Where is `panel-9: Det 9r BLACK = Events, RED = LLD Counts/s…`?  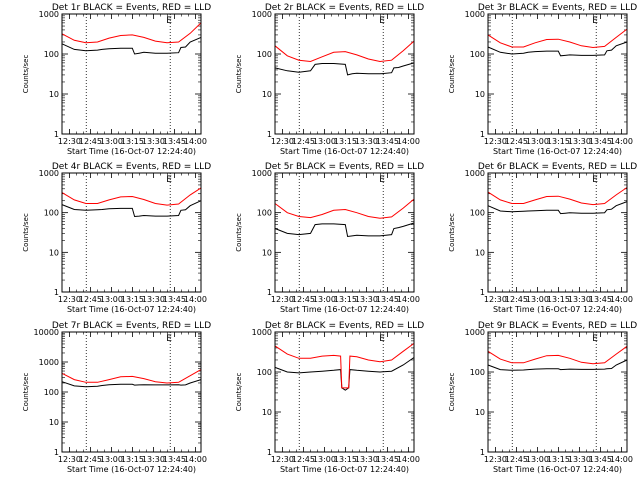 panel-9: Det 9r BLACK = Events, RED = LLD Counts/s… is located at coordinates (542, 397).